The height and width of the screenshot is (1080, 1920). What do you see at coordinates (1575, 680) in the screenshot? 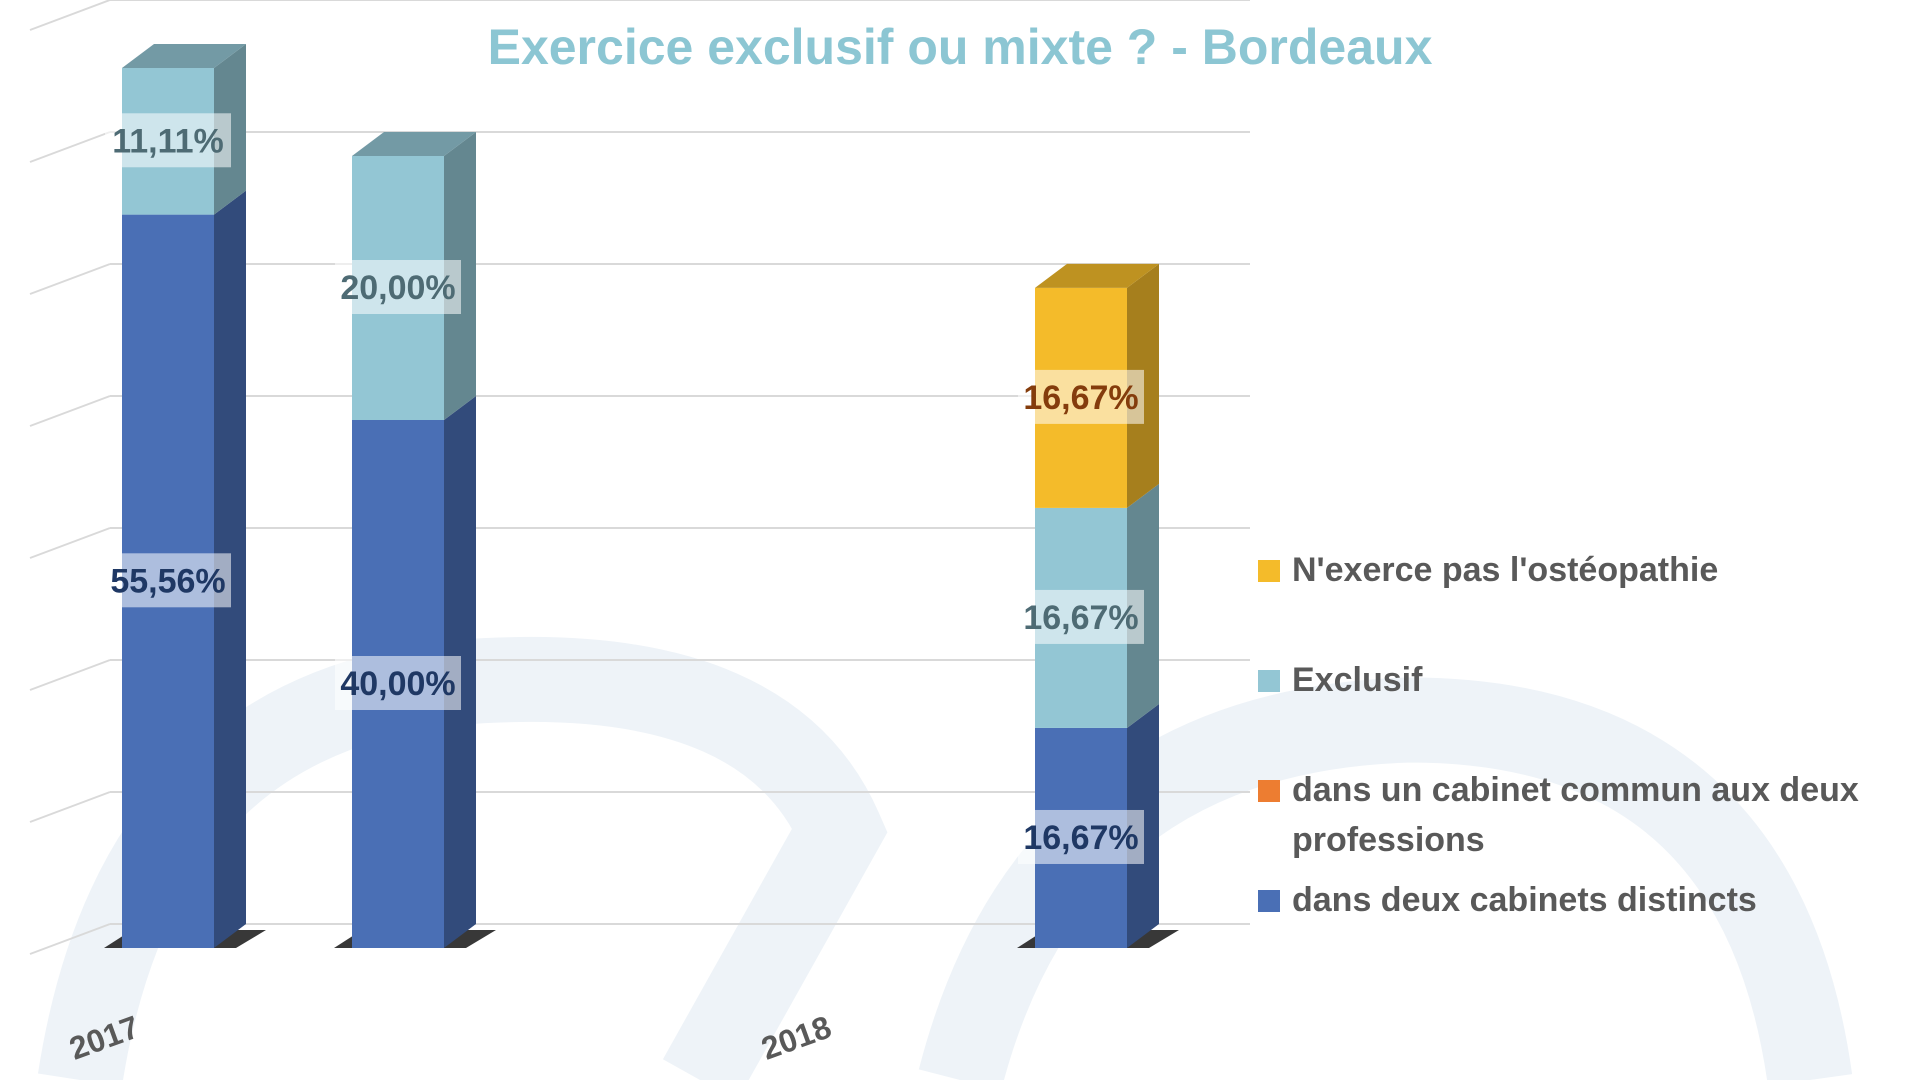
I see `legend-item-exclusif: Exclusif` at bounding box center [1575, 680].